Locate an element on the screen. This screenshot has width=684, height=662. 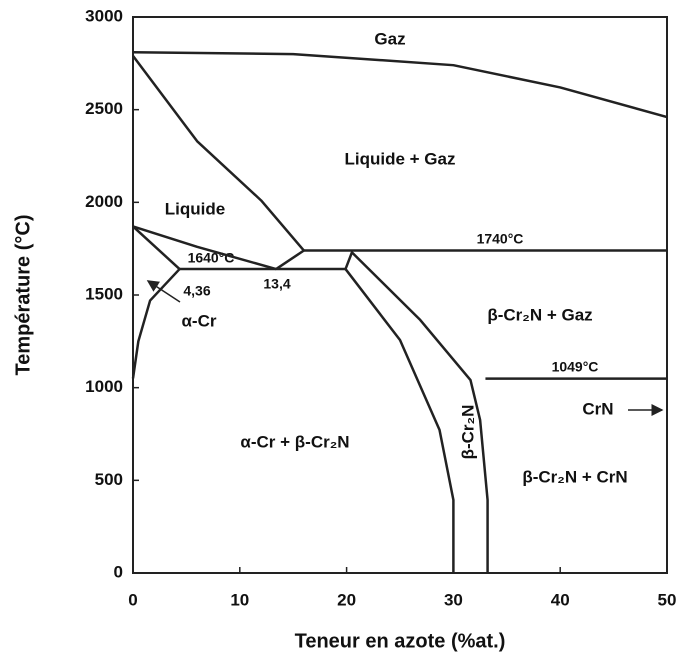
annotation: 1049°C is located at coordinates (575, 367).